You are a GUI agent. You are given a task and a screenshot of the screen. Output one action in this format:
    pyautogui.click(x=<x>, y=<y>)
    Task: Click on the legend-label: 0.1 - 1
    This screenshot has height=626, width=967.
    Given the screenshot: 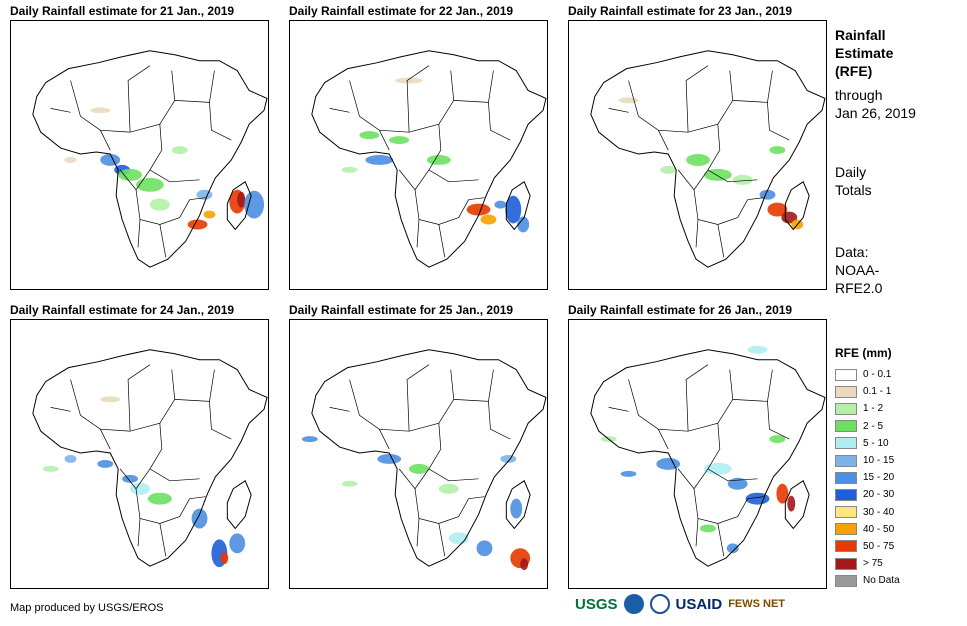 What is the action you would take?
    pyautogui.click(x=877, y=392)
    